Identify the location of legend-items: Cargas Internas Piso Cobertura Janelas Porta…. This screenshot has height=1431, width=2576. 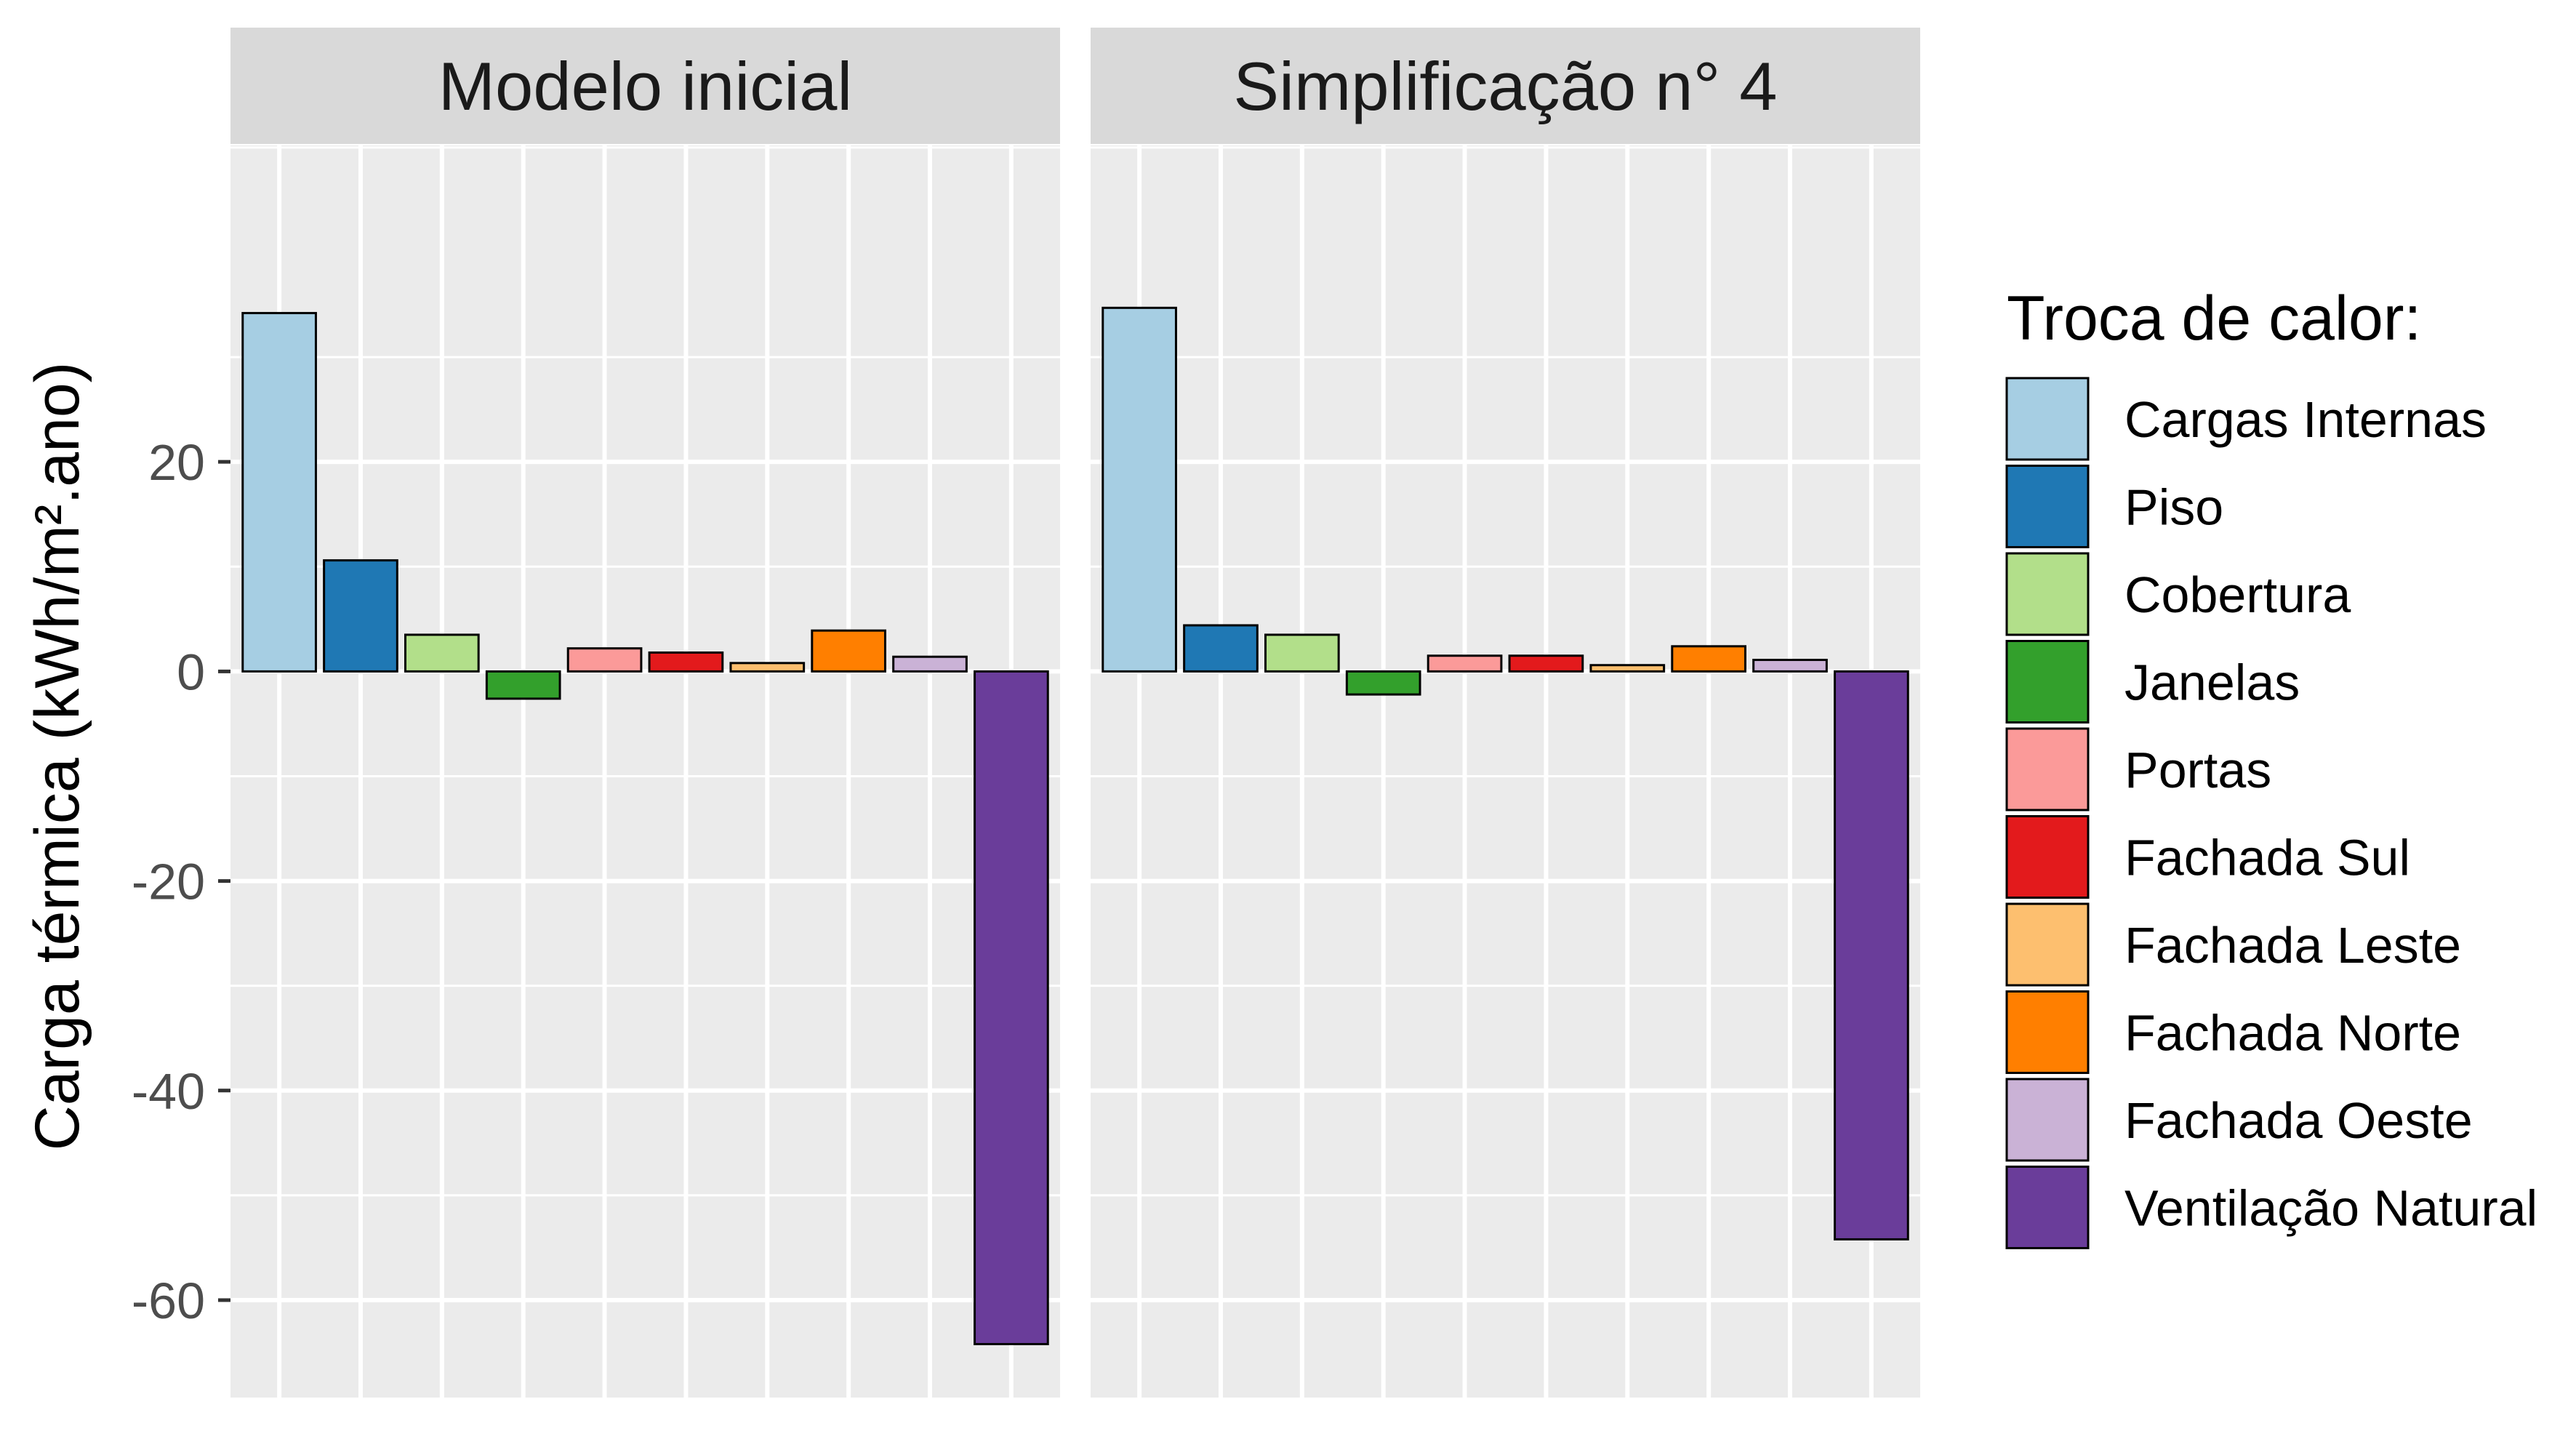
(2271, 813).